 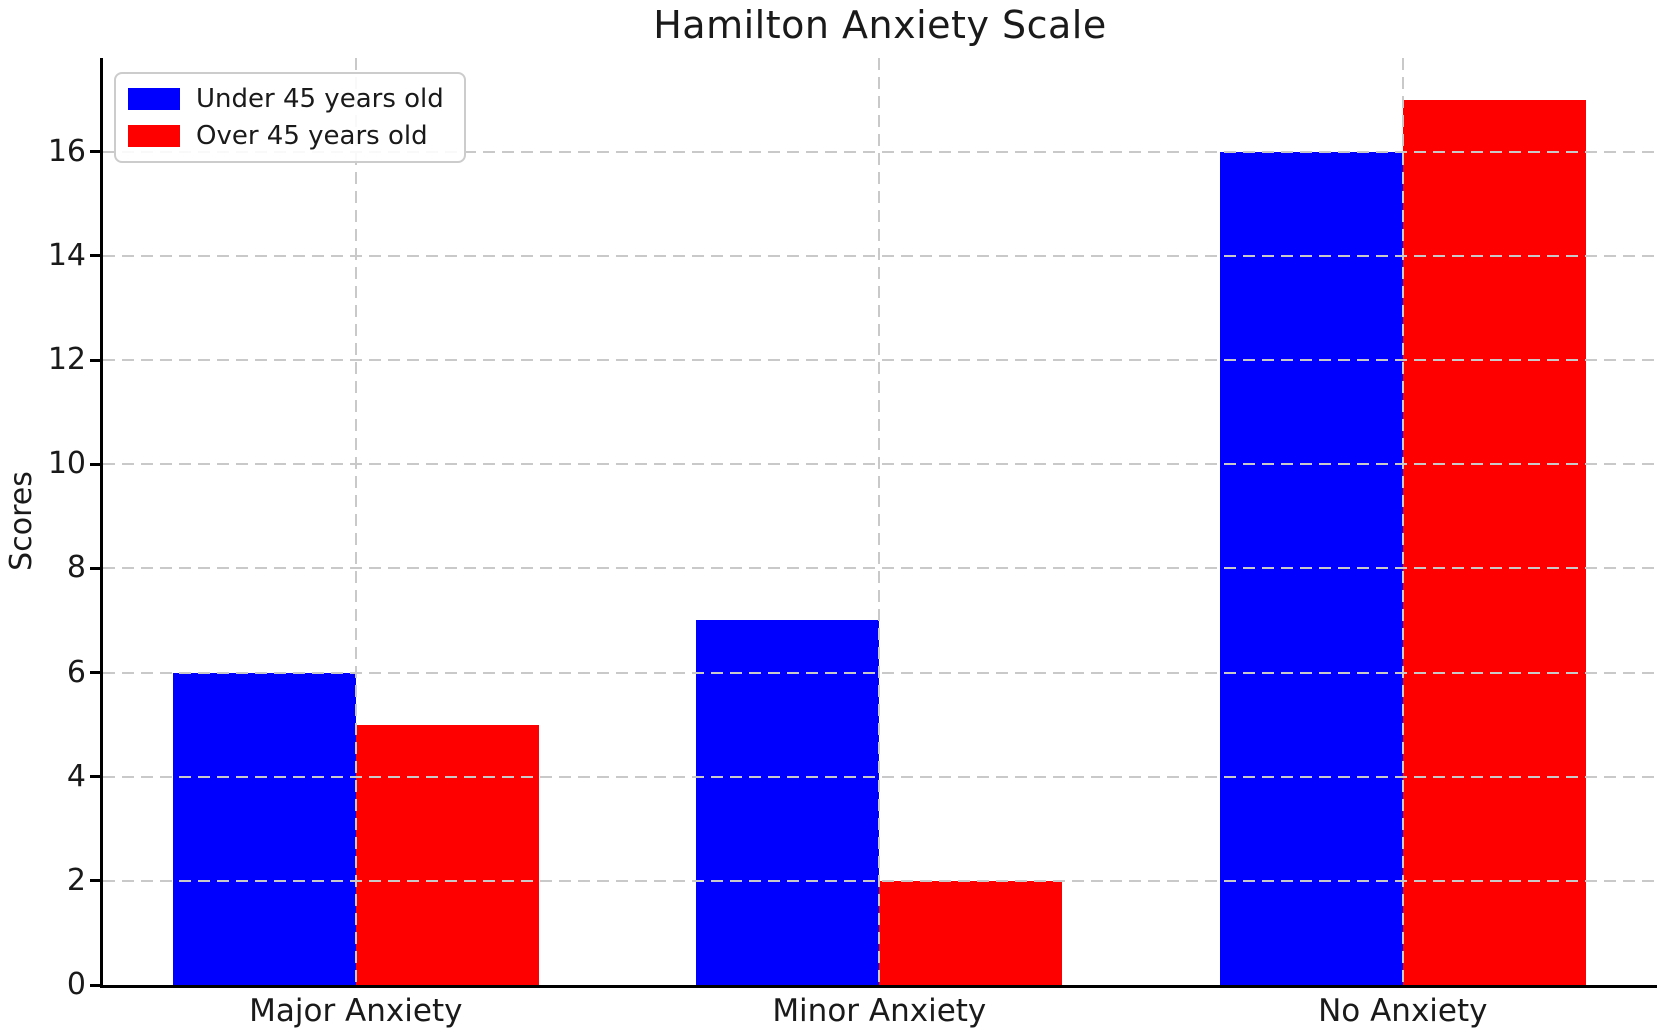 I want to click on bar-under-45-years-old-major-anxiety, so click(x=264, y=829).